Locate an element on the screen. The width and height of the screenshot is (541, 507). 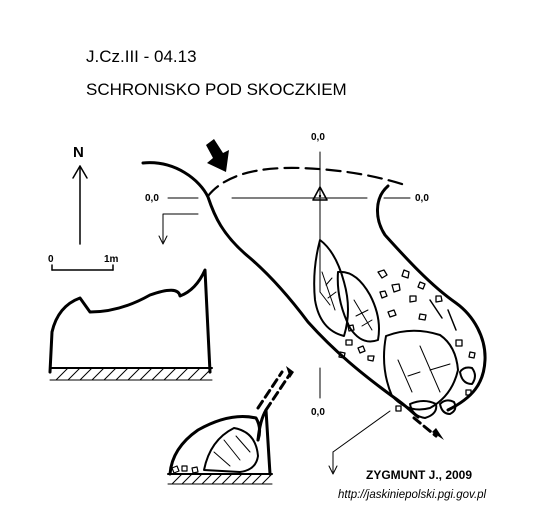
entrance-arrow-icon is located at coordinates (217, 155).